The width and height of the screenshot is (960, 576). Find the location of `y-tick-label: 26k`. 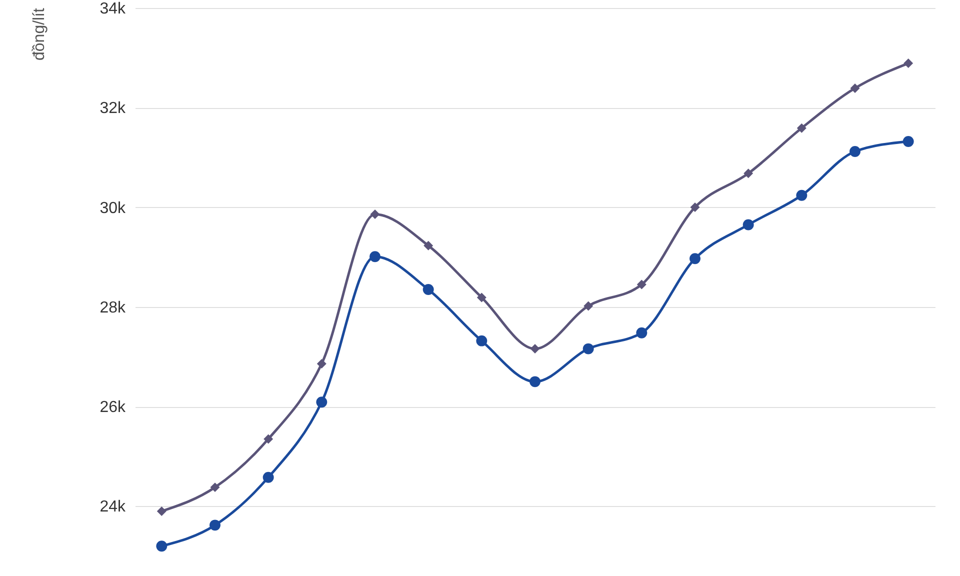

y-tick-label: 26k is located at coordinates (113, 407).